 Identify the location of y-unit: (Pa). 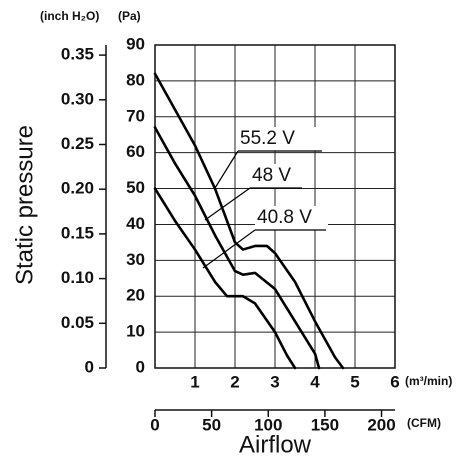
(129, 16).